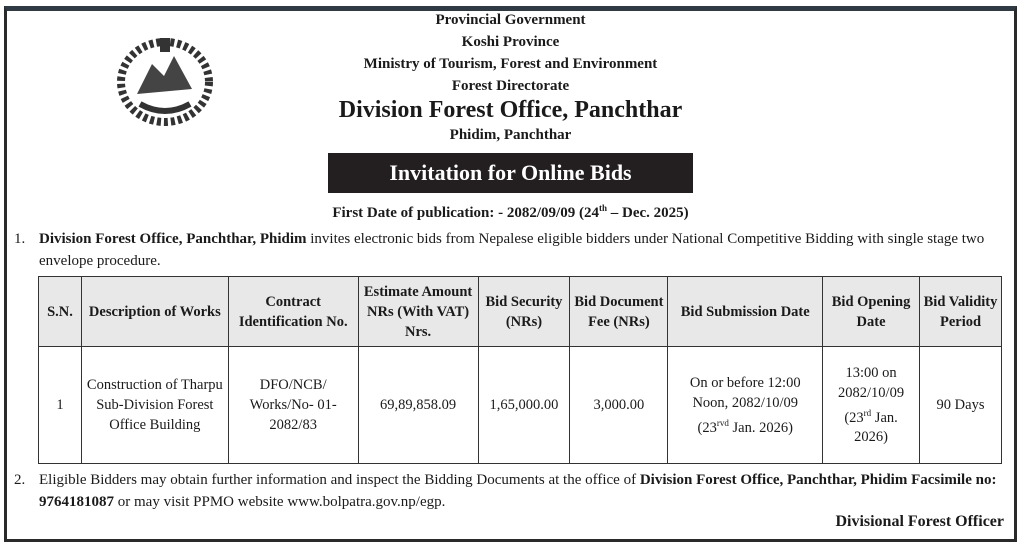 This screenshot has width=1021, height=546. What do you see at coordinates (871, 311) in the screenshot?
I see `column-header: Bid Opening Date` at bounding box center [871, 311].